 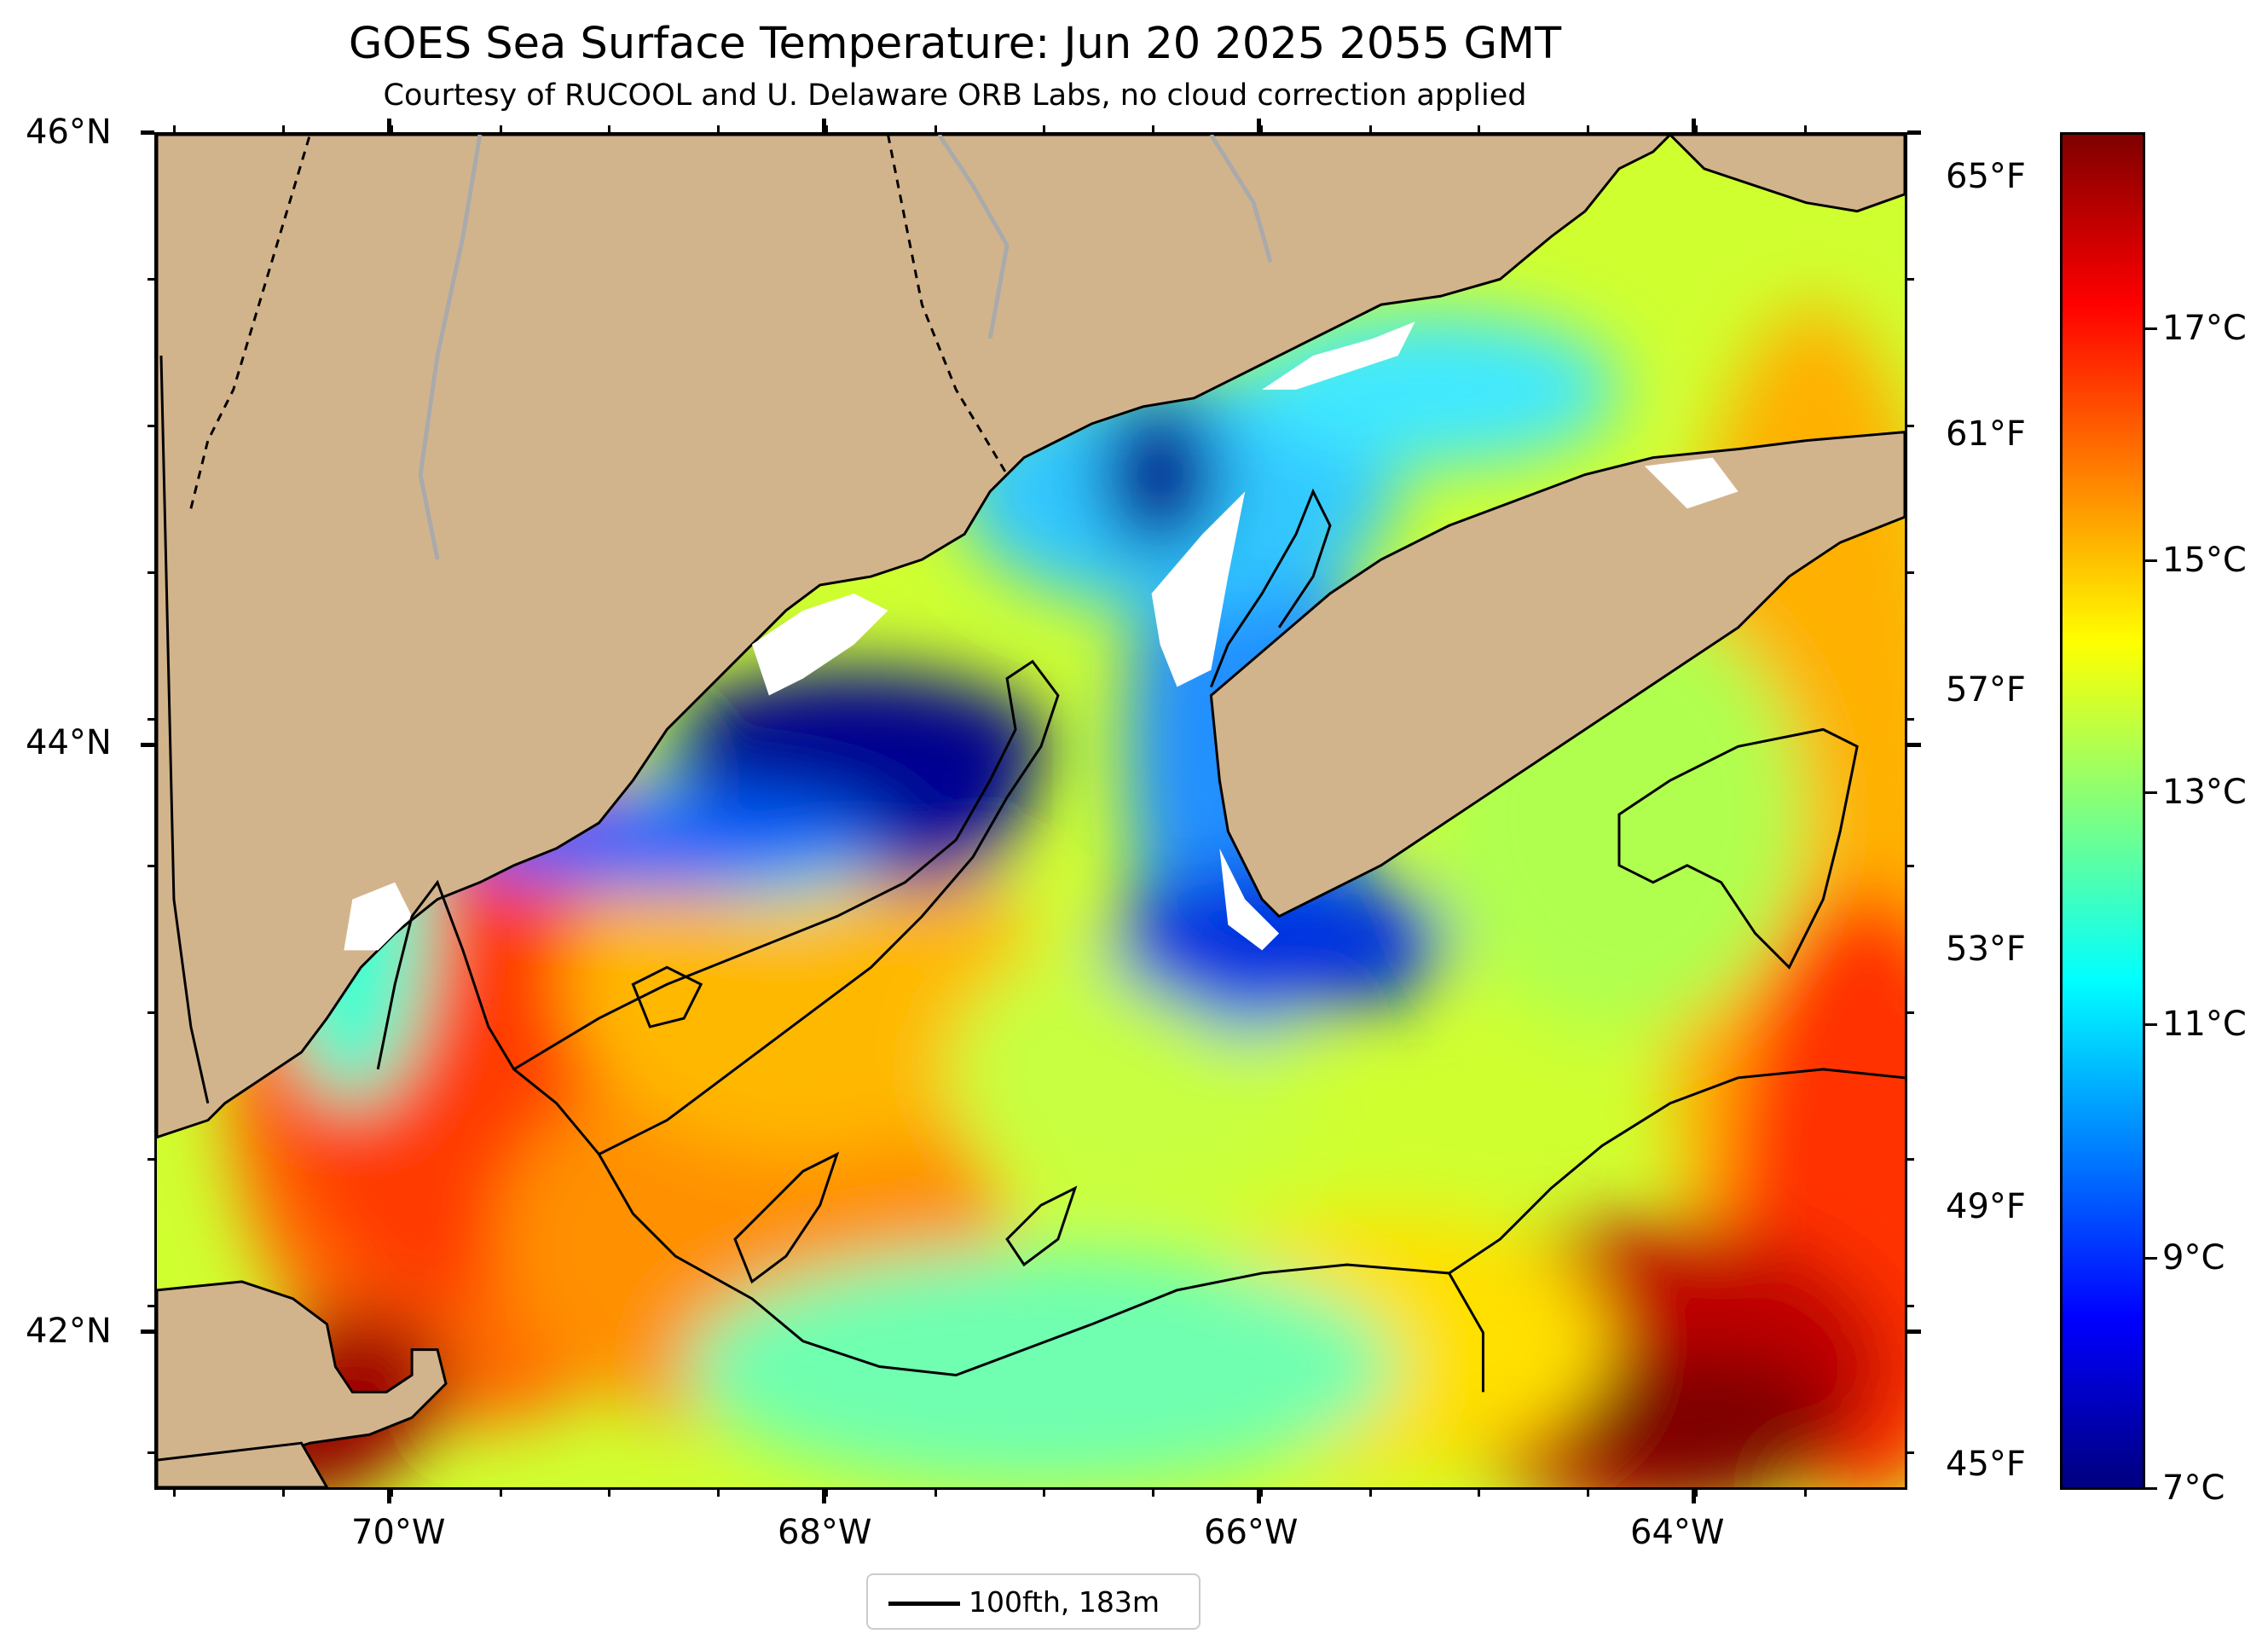 I want to click on colorbar, so click(x=2103, y=811).